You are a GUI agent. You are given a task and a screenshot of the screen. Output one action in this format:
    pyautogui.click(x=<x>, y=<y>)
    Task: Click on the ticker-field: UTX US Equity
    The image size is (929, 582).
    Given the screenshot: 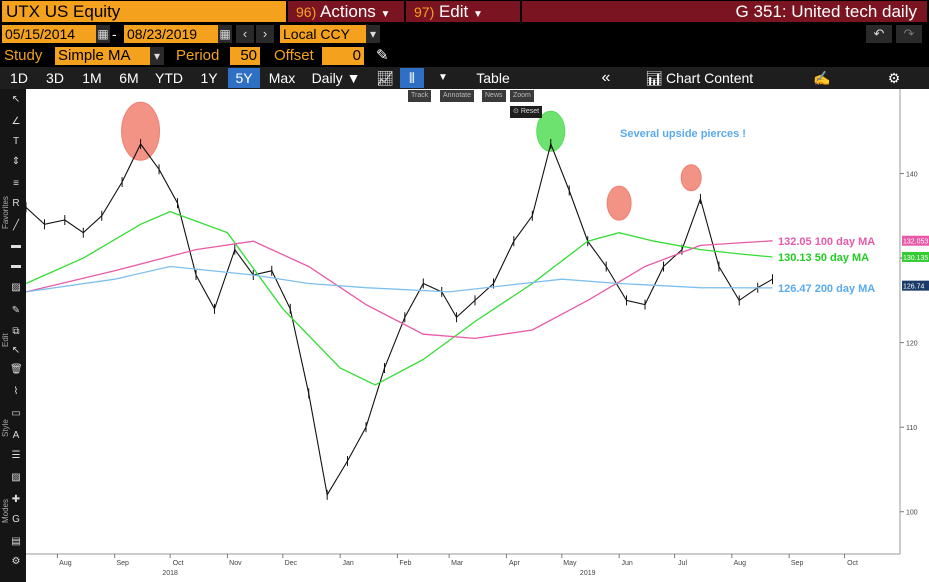 What is the action you would take?
    pyautogui.click(x=144, y=11)
    